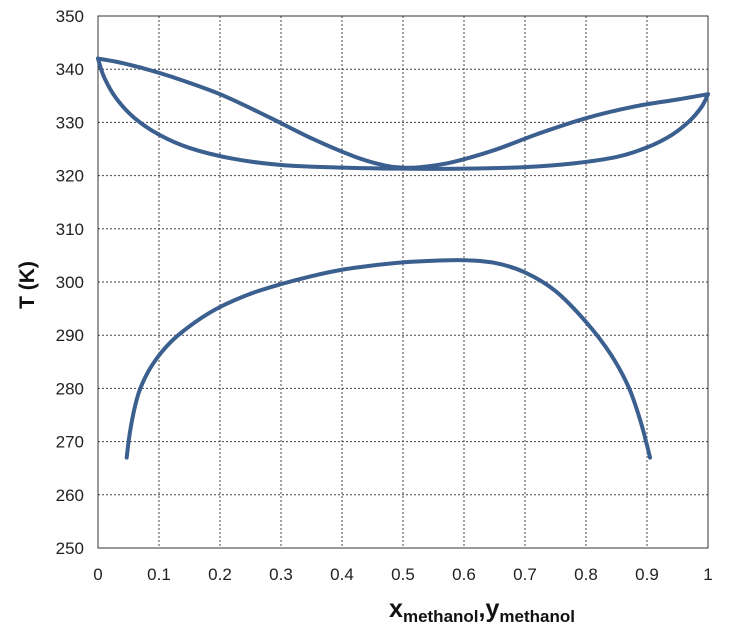 The height and width of the screenshot is (630, 730). What do you see at coordinates (396, 609) in the screenshot?
I see `x-axis-title-x: x` at bounding box center [396, 609].